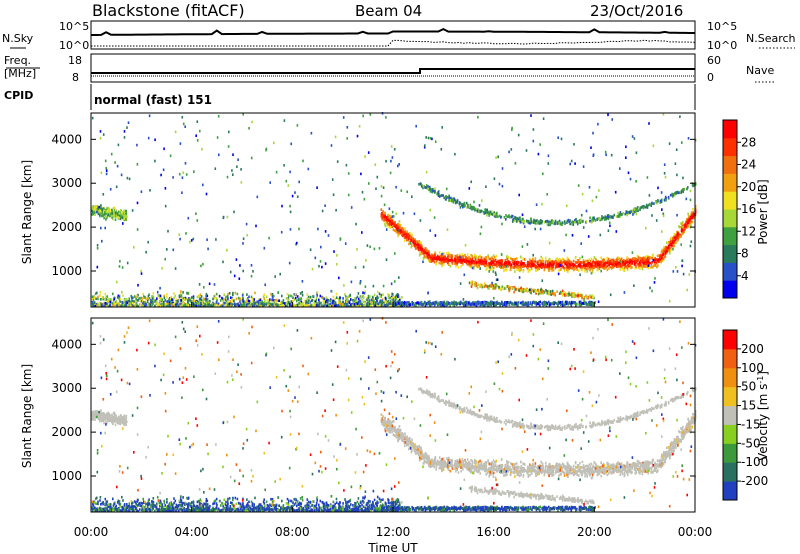 The width and height of the screenshot is (800, 554). Describe the element at coordinates (636, 11) in the screenshot. I see `date-title: 23/Oct/2016` at that location.